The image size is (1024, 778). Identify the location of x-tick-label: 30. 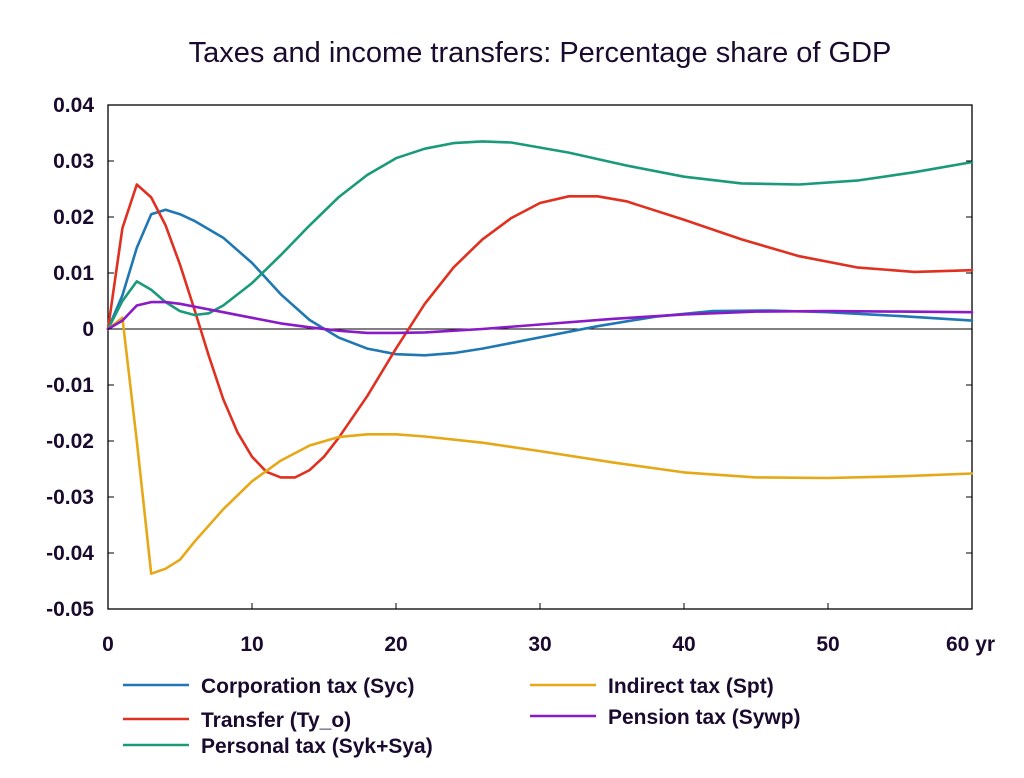
(539, 644).